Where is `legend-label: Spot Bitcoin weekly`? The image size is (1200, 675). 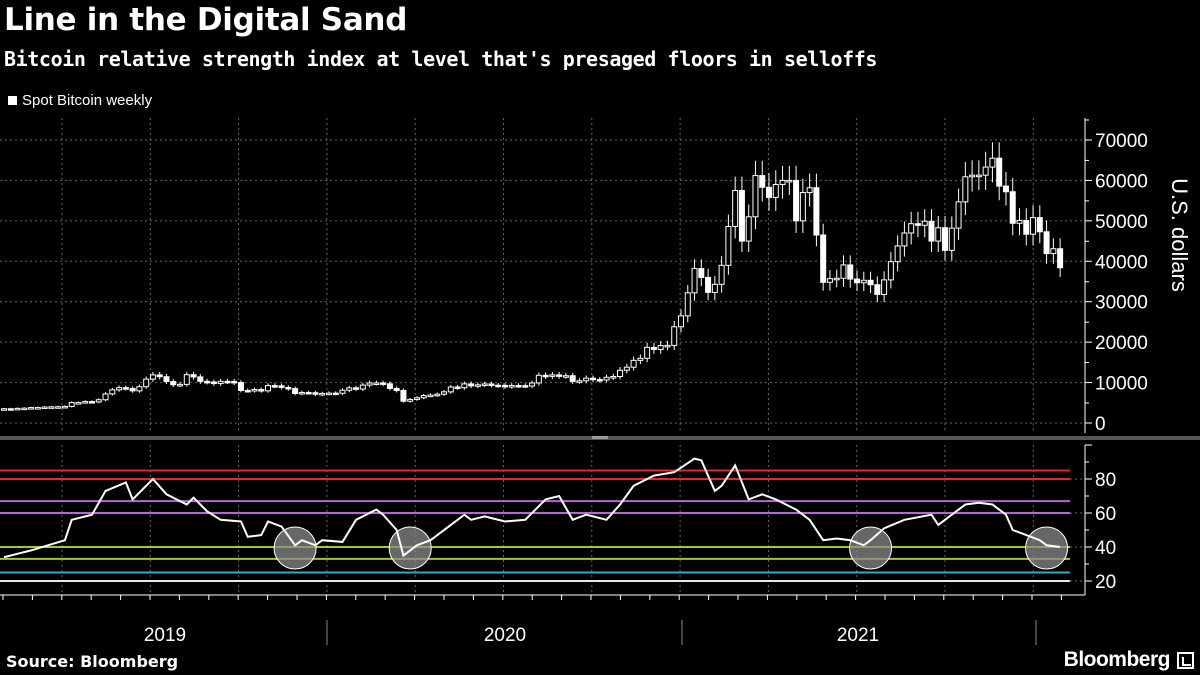 legend-label: Spot Bitcoin weekly is located at coordinates (87, 100).